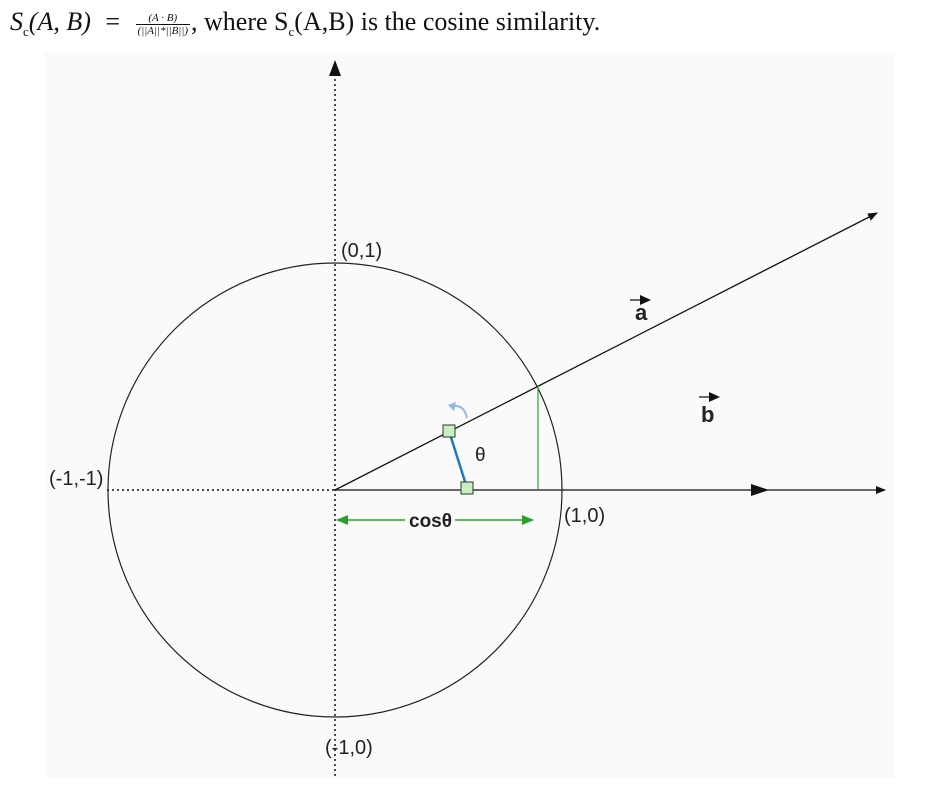  What do you see at coordinates (458, 459) in the screenshot?
I see `angle-marker-line` at bounding box center [458, 459].